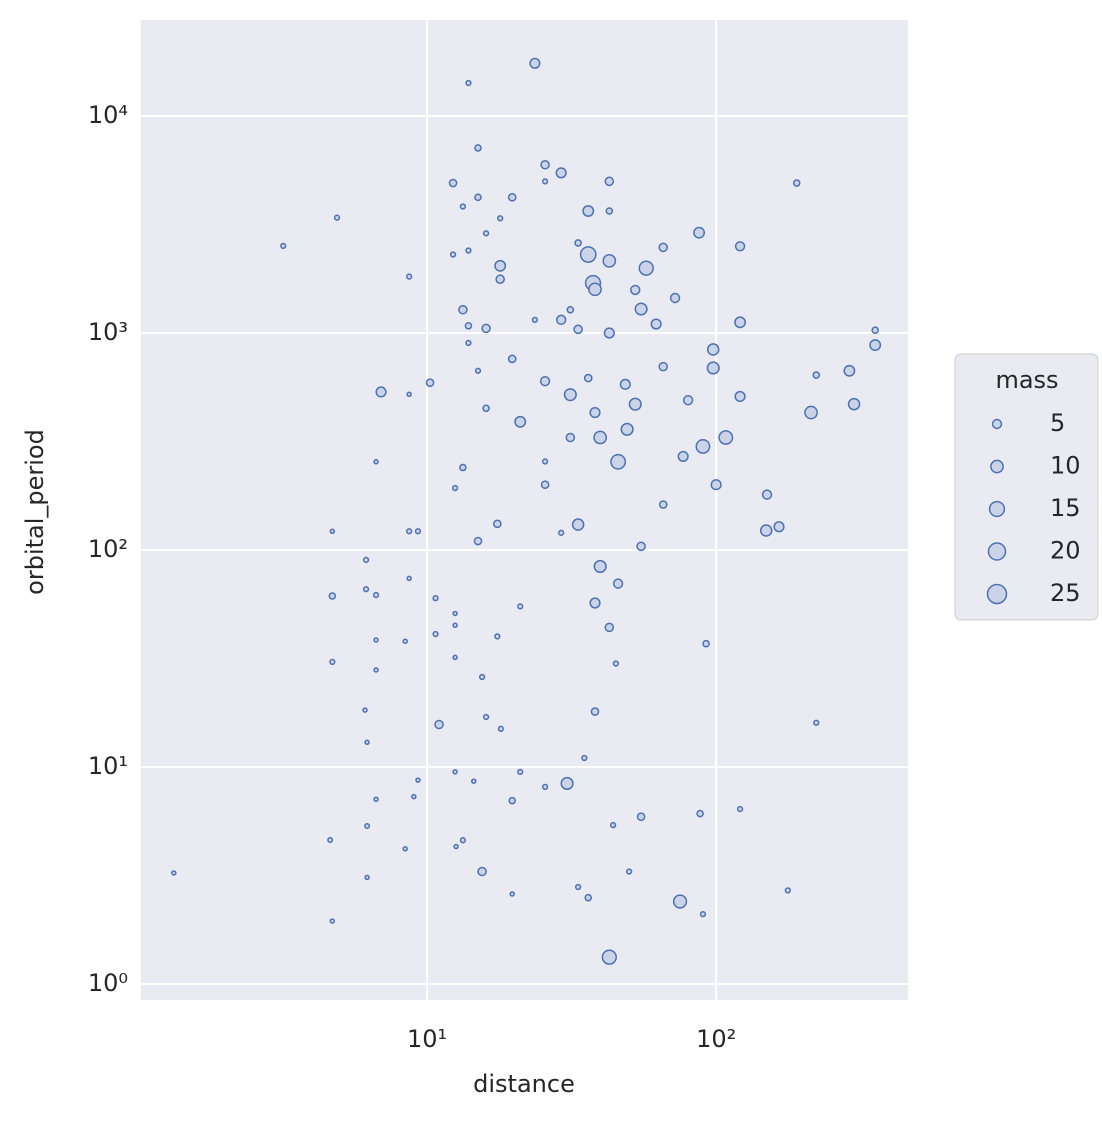 The width and height of the screenshot is (1102, 1121). What do you see at coordinates (1065, 466) in the screenshot?
I see `legend-label: 10` at bounding box center [1065, 466].